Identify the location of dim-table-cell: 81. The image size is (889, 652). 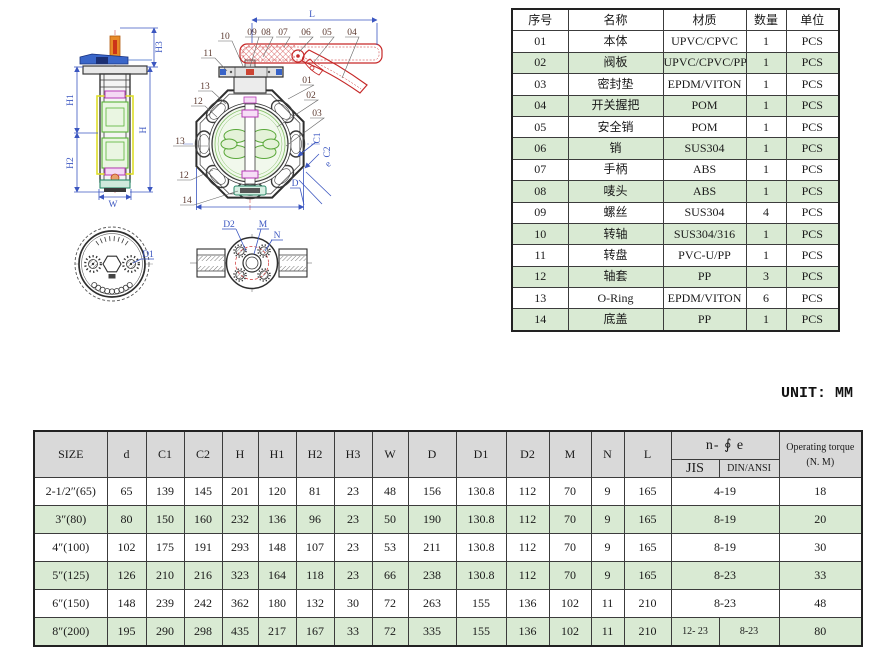
(315, 491).